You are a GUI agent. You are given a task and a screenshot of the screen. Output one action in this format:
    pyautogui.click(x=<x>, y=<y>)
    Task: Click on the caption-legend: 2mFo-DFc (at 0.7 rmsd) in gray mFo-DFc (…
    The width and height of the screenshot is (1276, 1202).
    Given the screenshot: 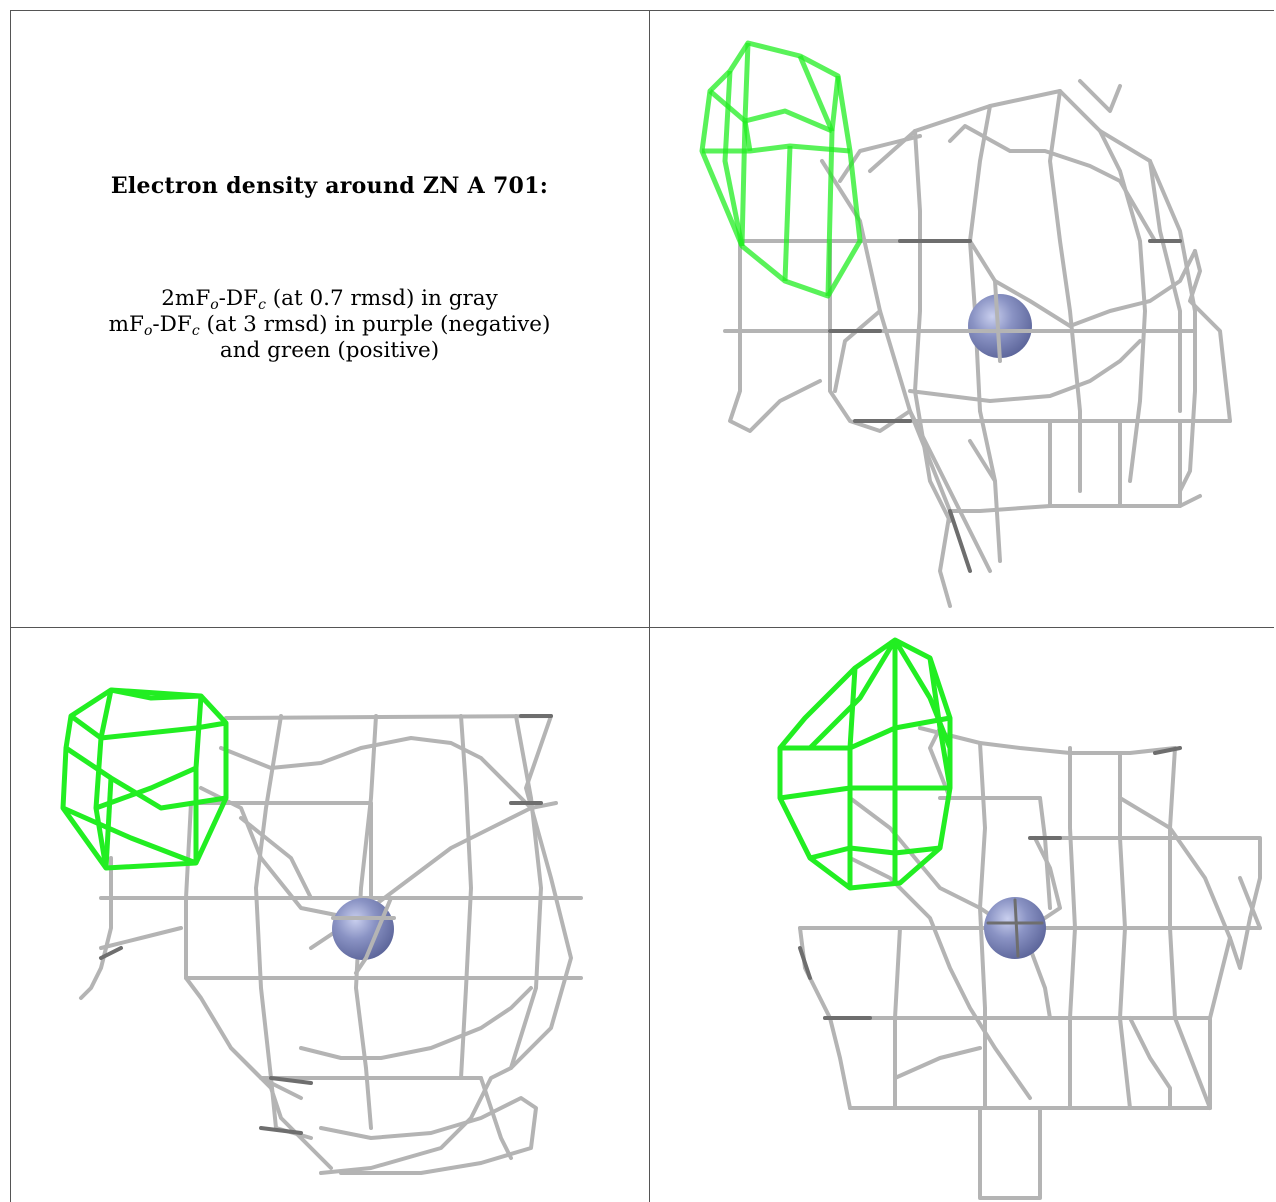 What is the action you would take?
    pyautogui.click(x=329, y=325)
    